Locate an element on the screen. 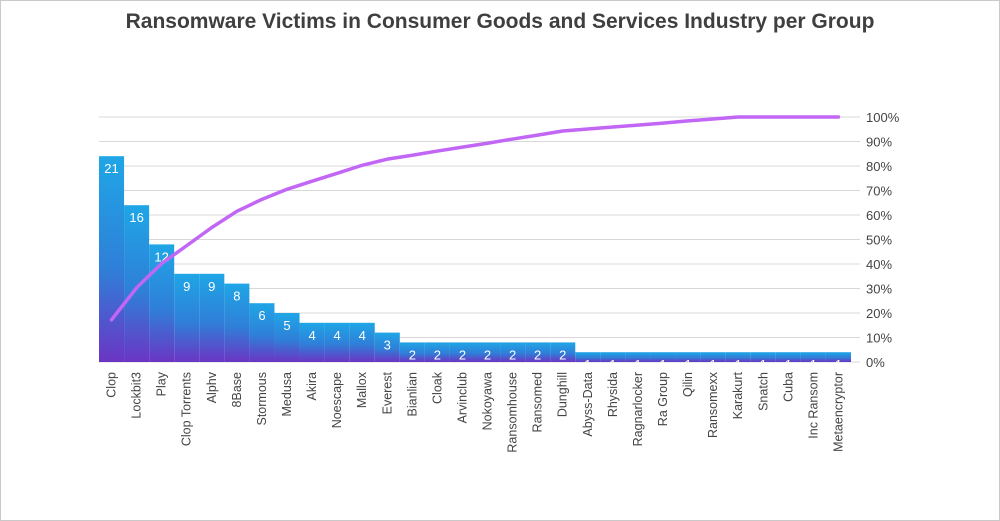 The width and height of the screenshot is (1000, 521). x-category-label: Cuba is located at coordinates (788, 387).